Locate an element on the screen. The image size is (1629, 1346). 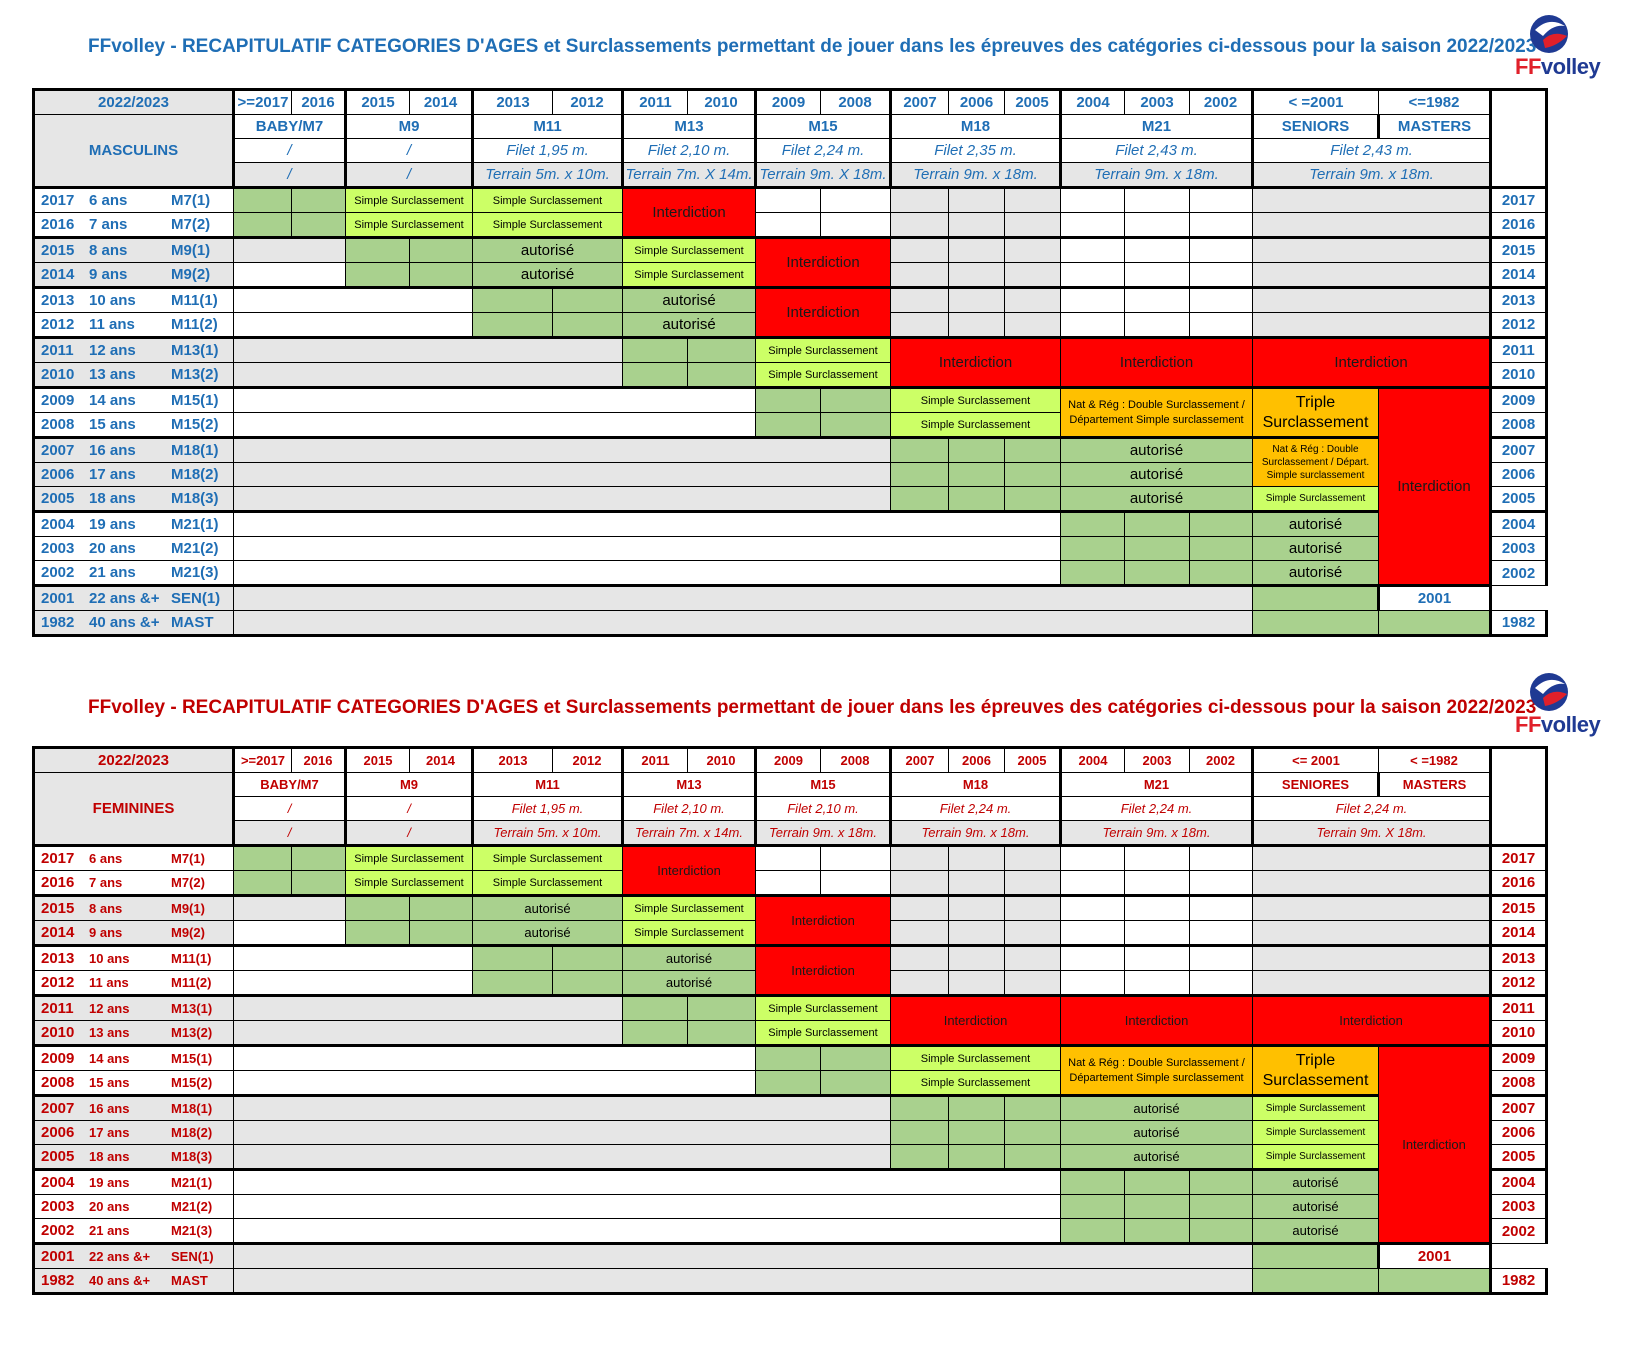
row-age: 40 ans &+ is located at coordinates (120, 1280).